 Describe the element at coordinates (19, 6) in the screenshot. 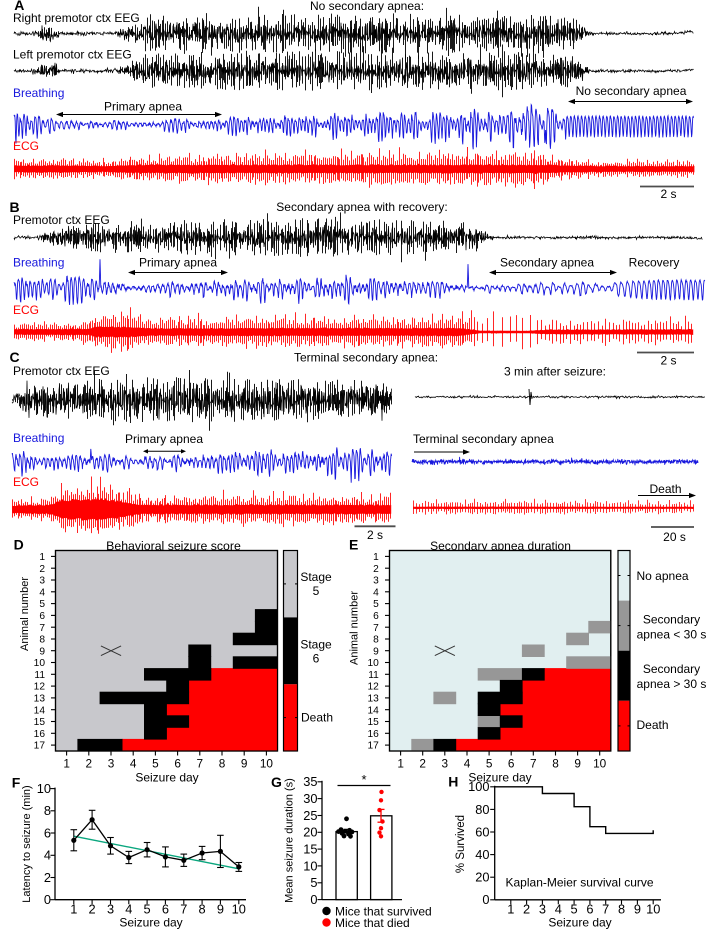

I see `svg-text: A` at that location.